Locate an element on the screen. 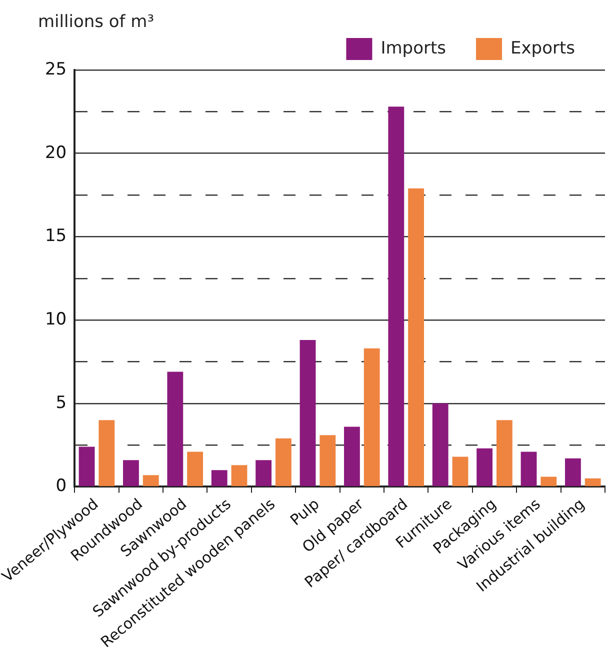 This screenshot has height=655, width=613. legend-label: Imports is located at coordinates (413, 48).